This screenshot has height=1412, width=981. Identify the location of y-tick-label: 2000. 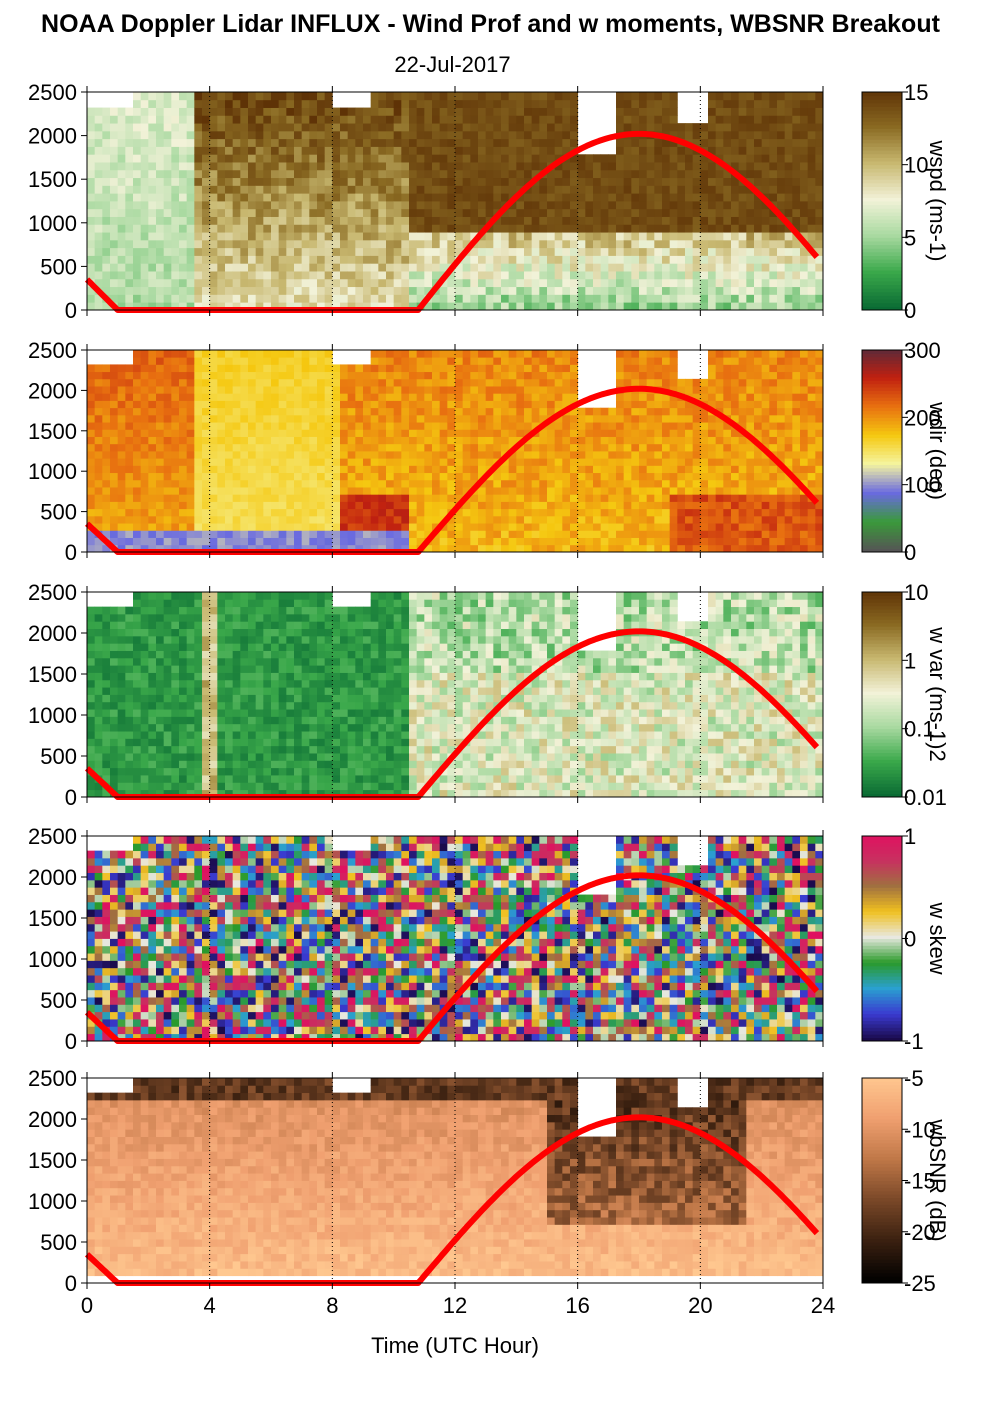
(52, 136).